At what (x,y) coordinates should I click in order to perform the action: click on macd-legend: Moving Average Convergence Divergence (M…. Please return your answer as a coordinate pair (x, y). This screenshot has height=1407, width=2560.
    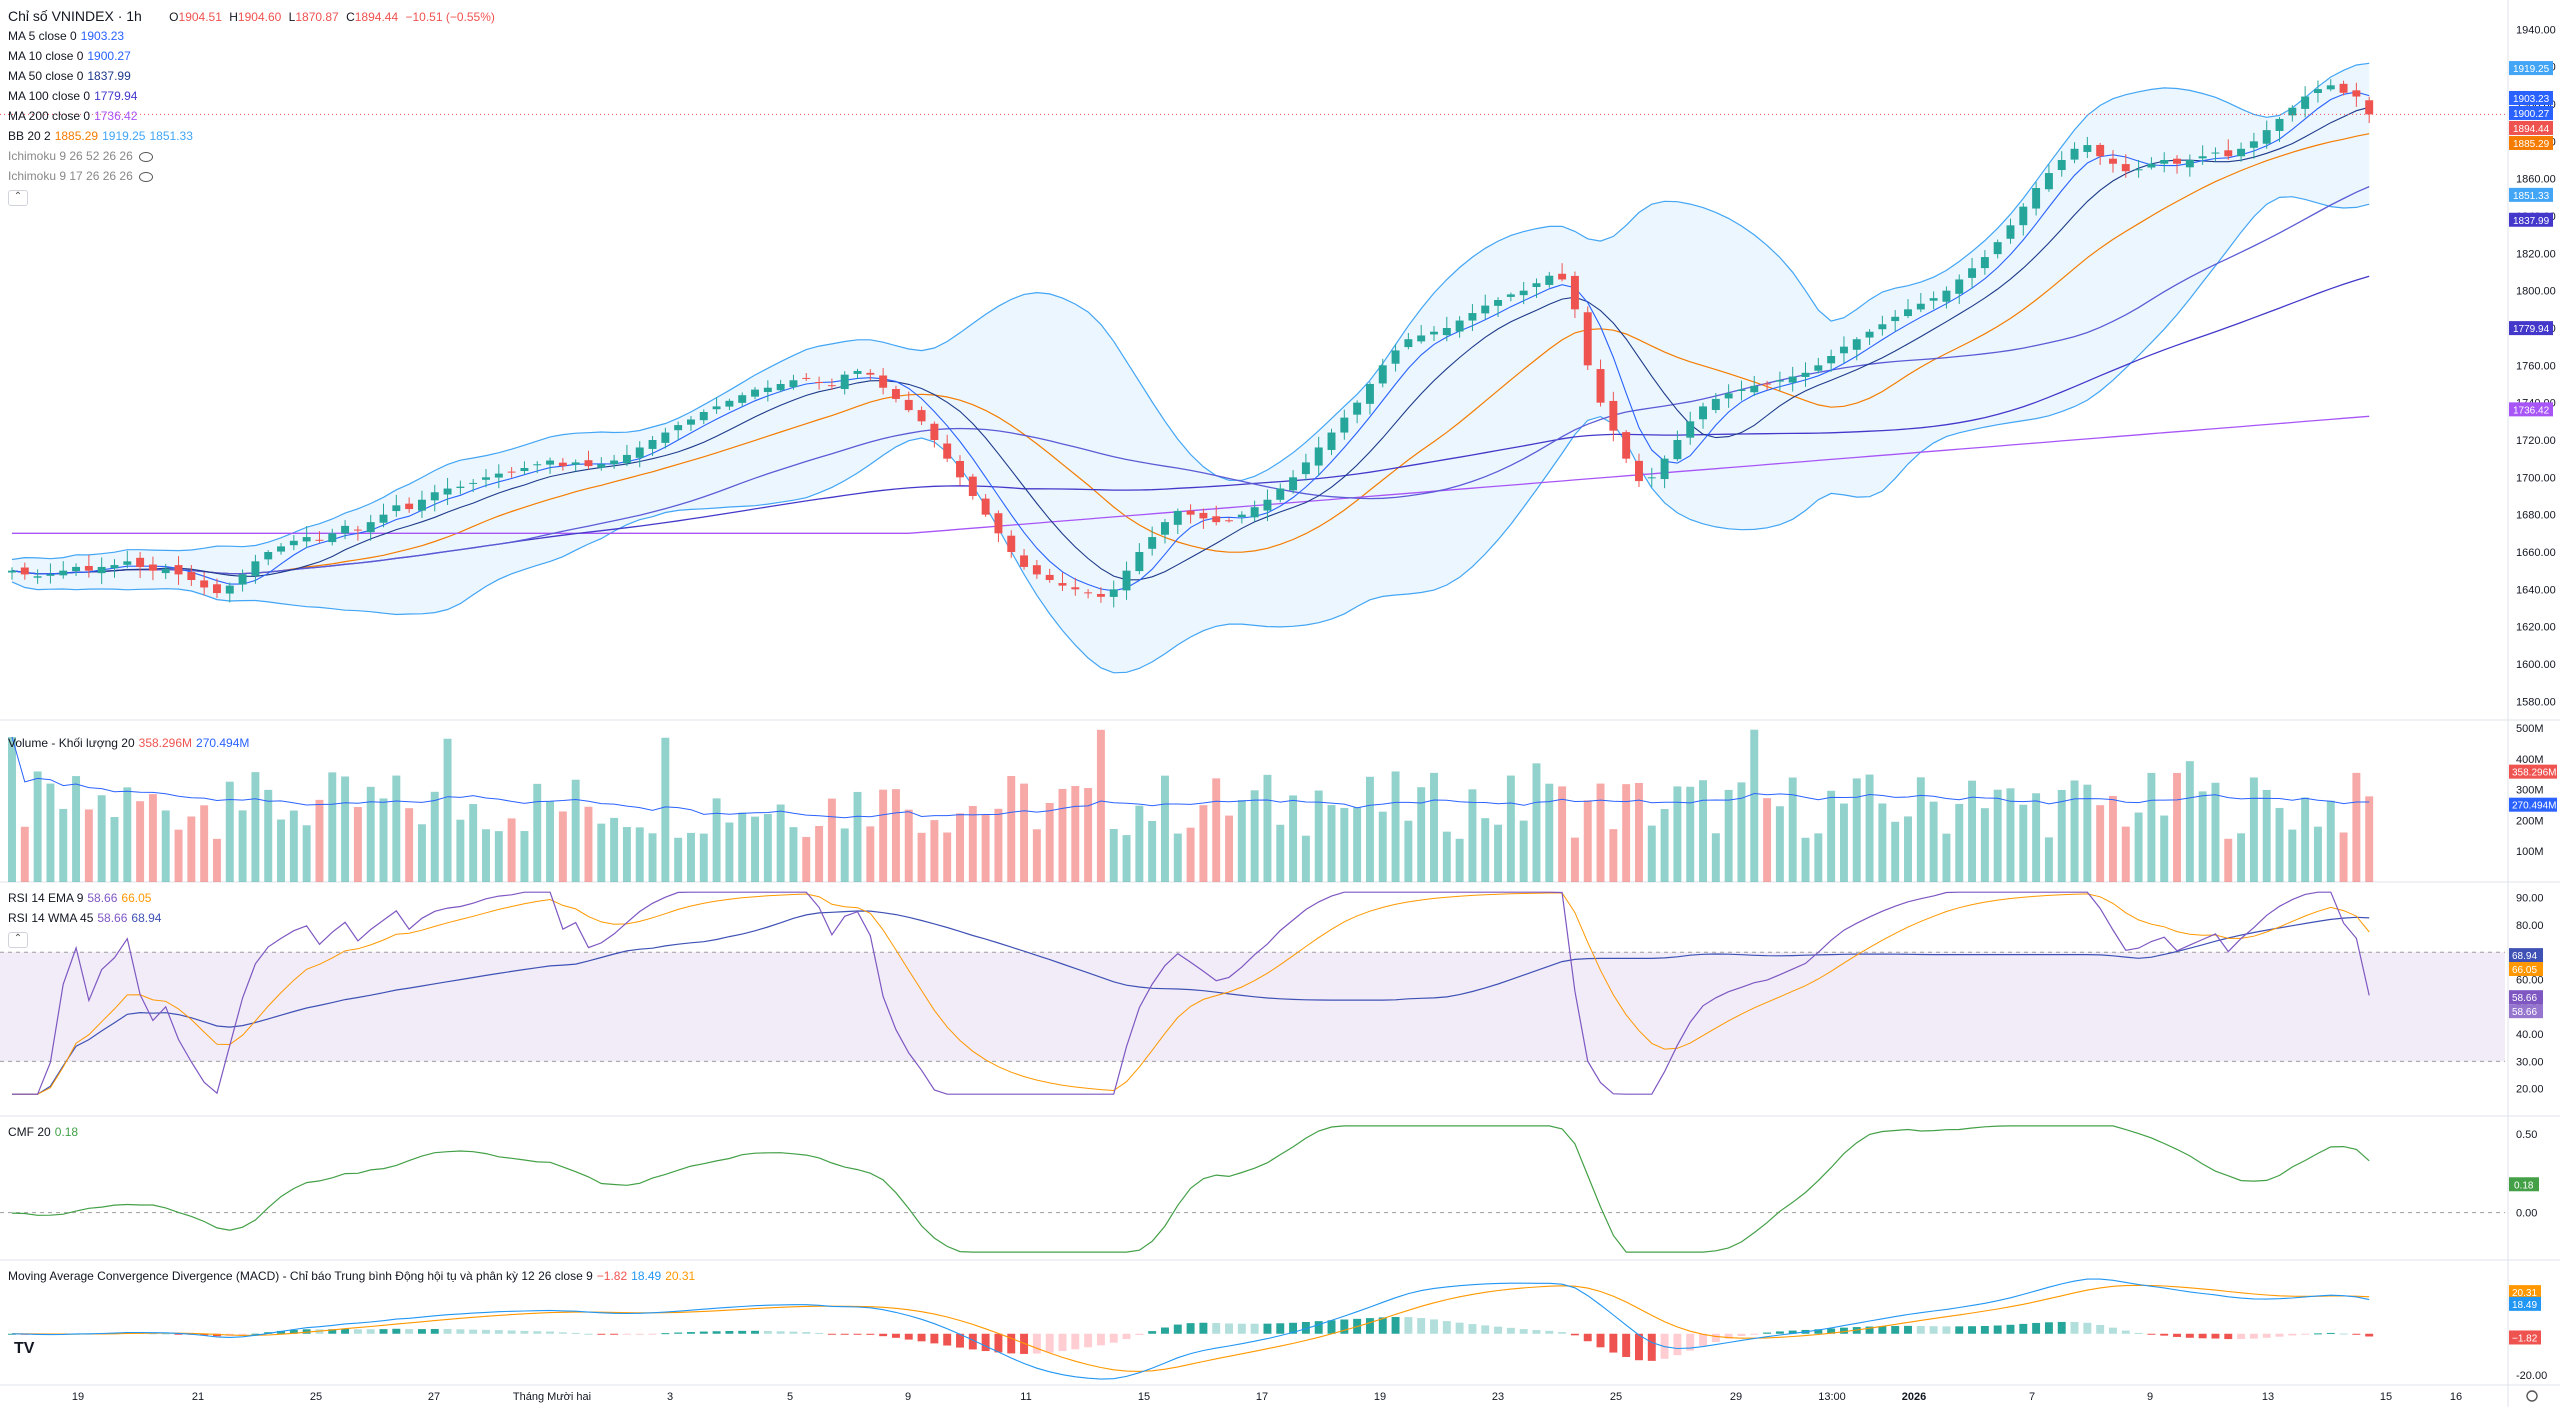
    Looking at the image, I should click on (351, 1276).